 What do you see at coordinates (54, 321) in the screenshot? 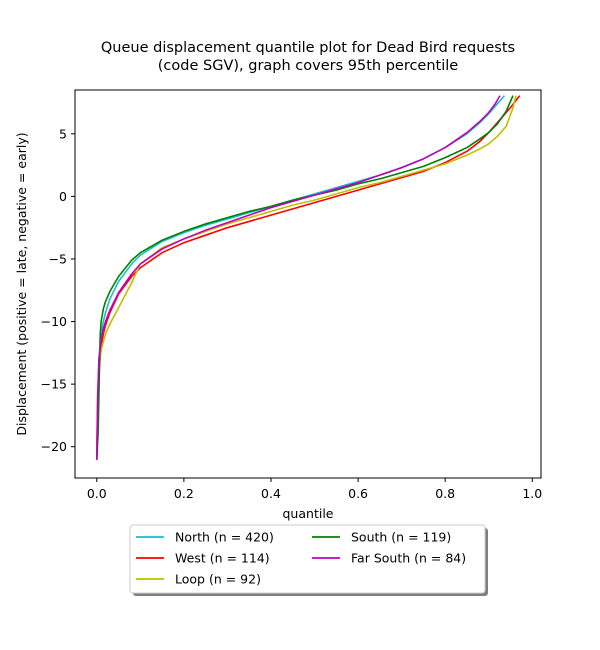
I see `y-tick-label: −10` at bounding box center [54, 321].